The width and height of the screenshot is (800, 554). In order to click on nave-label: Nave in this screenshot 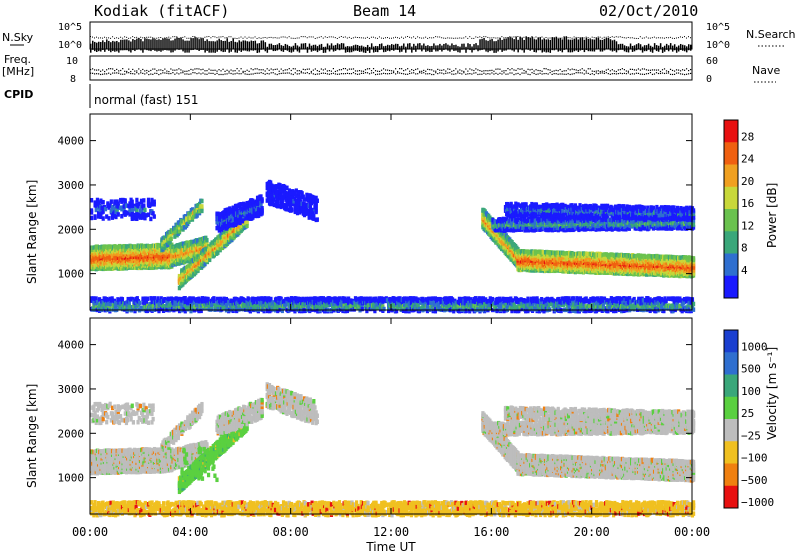, I will do `click(766, 70)`.